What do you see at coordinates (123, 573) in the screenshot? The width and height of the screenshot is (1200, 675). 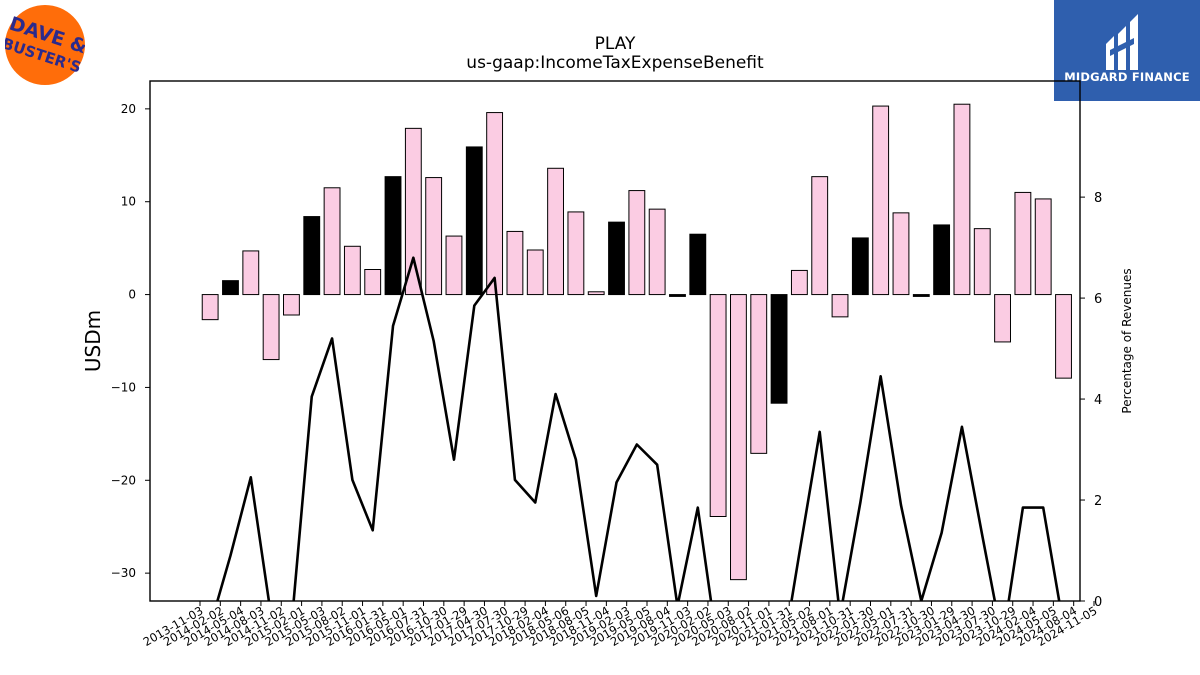 I see `y-tick-label: −30` at bounding box center [123, 573].